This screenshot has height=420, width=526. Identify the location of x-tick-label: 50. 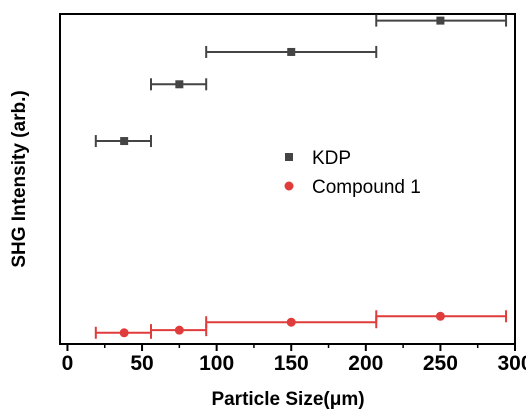
(141, 363).